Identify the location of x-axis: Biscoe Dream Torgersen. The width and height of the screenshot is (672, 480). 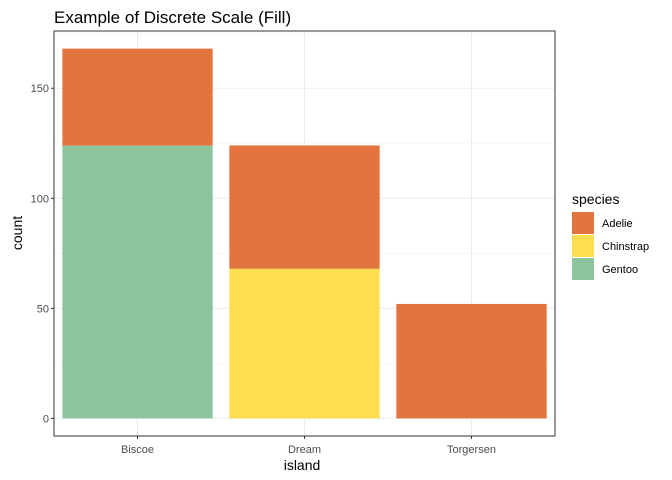
(308, 446).